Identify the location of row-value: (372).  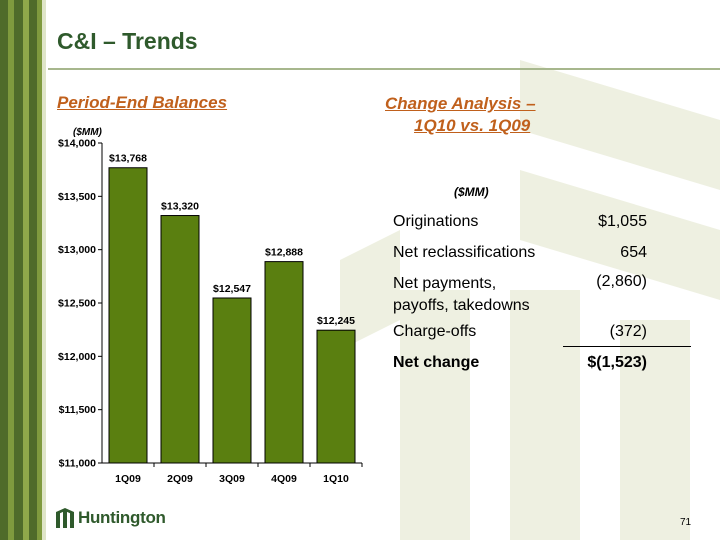
(628, 331).